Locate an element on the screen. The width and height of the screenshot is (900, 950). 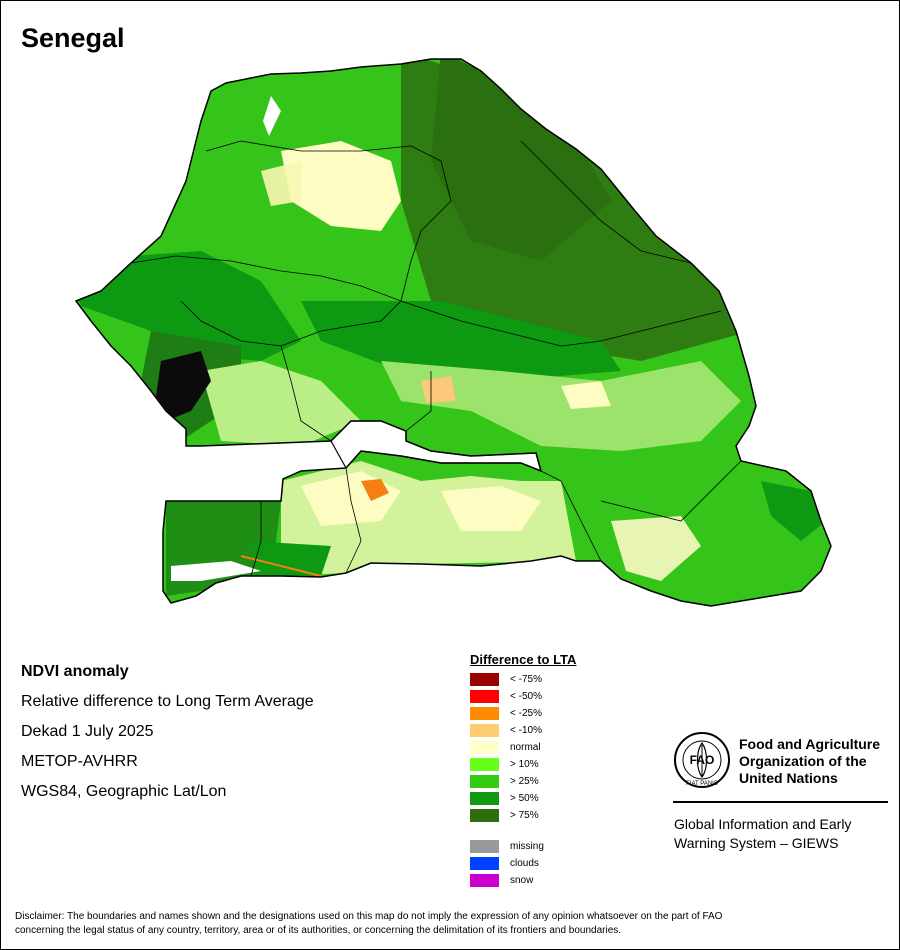
legend-row: < -10% is located at coordinates (523, 730).